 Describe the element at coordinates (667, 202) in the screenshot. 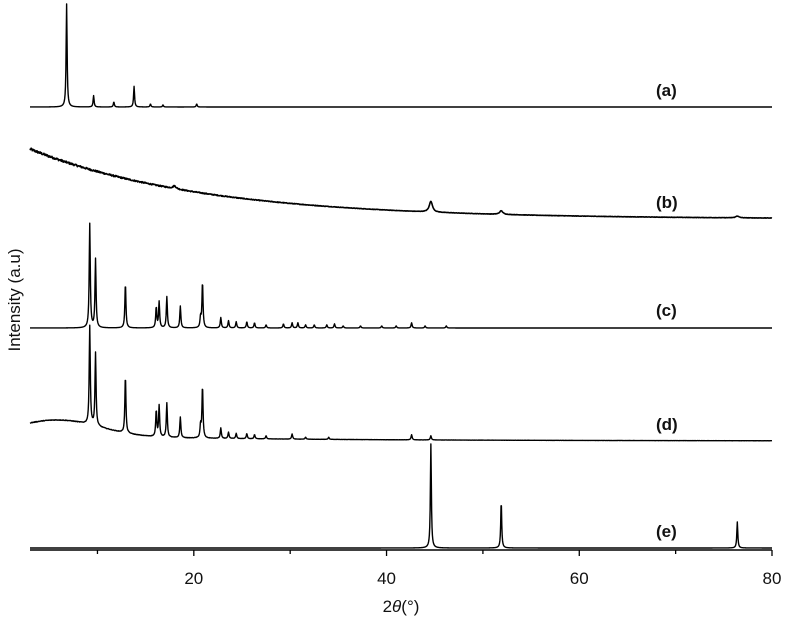

I see `series-label-b: (b)` at that location.